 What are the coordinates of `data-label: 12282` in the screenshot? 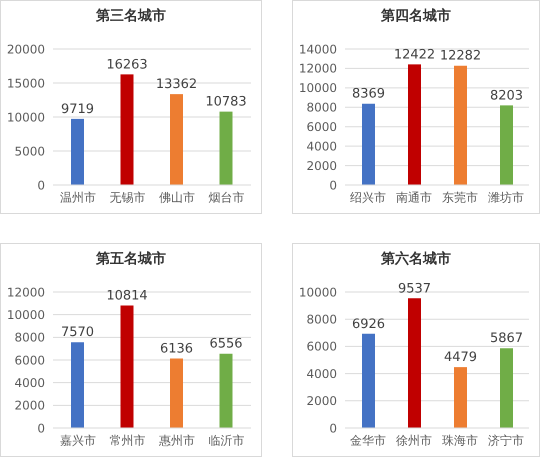 It's located at (461, 56).